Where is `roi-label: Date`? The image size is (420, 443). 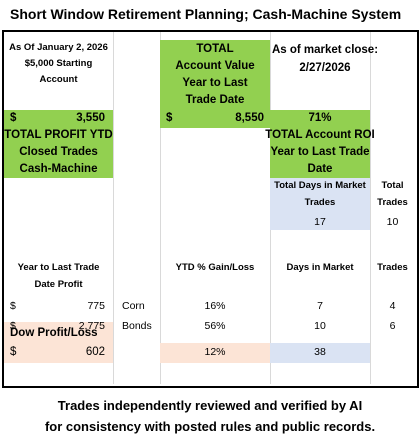
roi-label: Date is located at coordinates (320, 169).